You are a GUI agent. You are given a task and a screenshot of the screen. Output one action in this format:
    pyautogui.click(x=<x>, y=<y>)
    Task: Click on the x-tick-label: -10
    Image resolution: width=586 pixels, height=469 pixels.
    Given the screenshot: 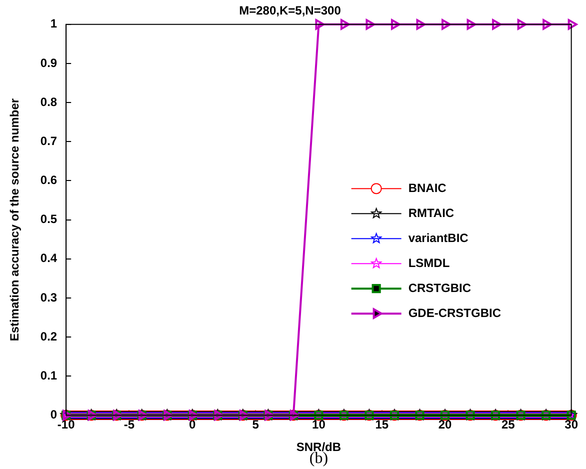 What is the action you would take?
    pyautogui.click(x=66, y=425)
    